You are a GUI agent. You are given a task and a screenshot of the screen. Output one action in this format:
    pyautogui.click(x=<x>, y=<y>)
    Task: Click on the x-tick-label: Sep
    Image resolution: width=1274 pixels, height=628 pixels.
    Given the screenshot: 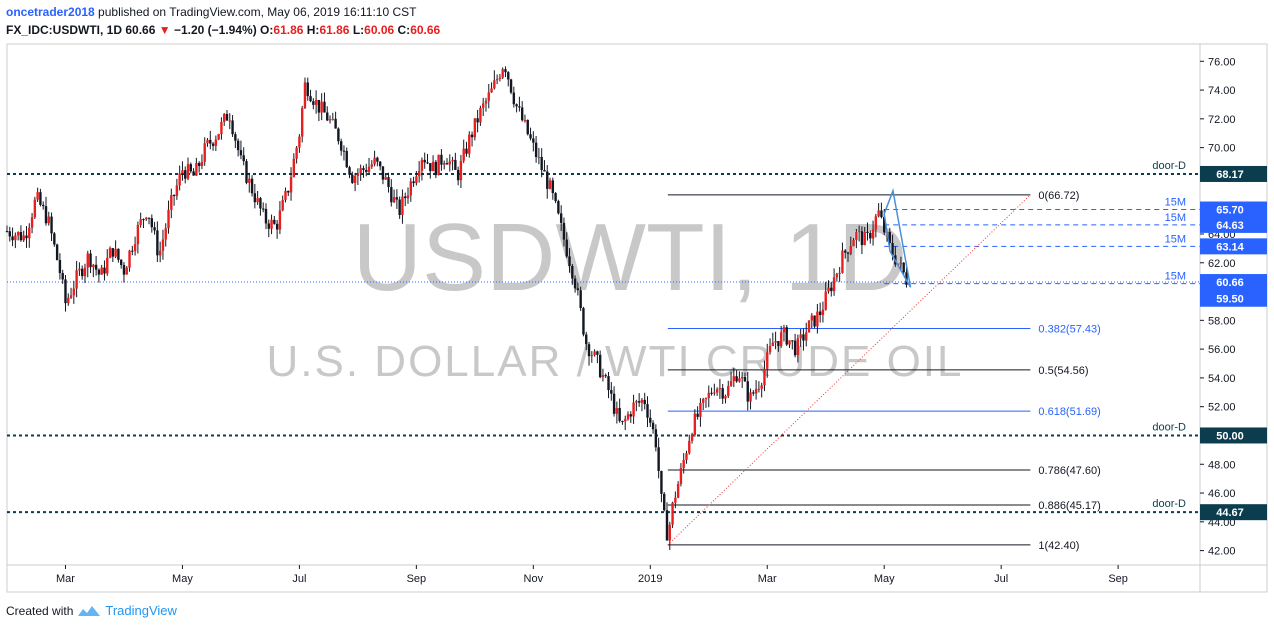 What is the action you would take?
    pyautogui.click(x=1118, y=579)
    